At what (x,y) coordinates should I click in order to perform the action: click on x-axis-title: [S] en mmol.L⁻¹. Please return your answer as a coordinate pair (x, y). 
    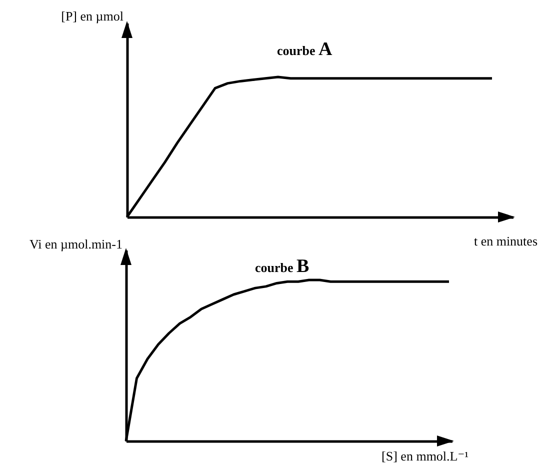
    Looking at the image, I should click on (425, 456).